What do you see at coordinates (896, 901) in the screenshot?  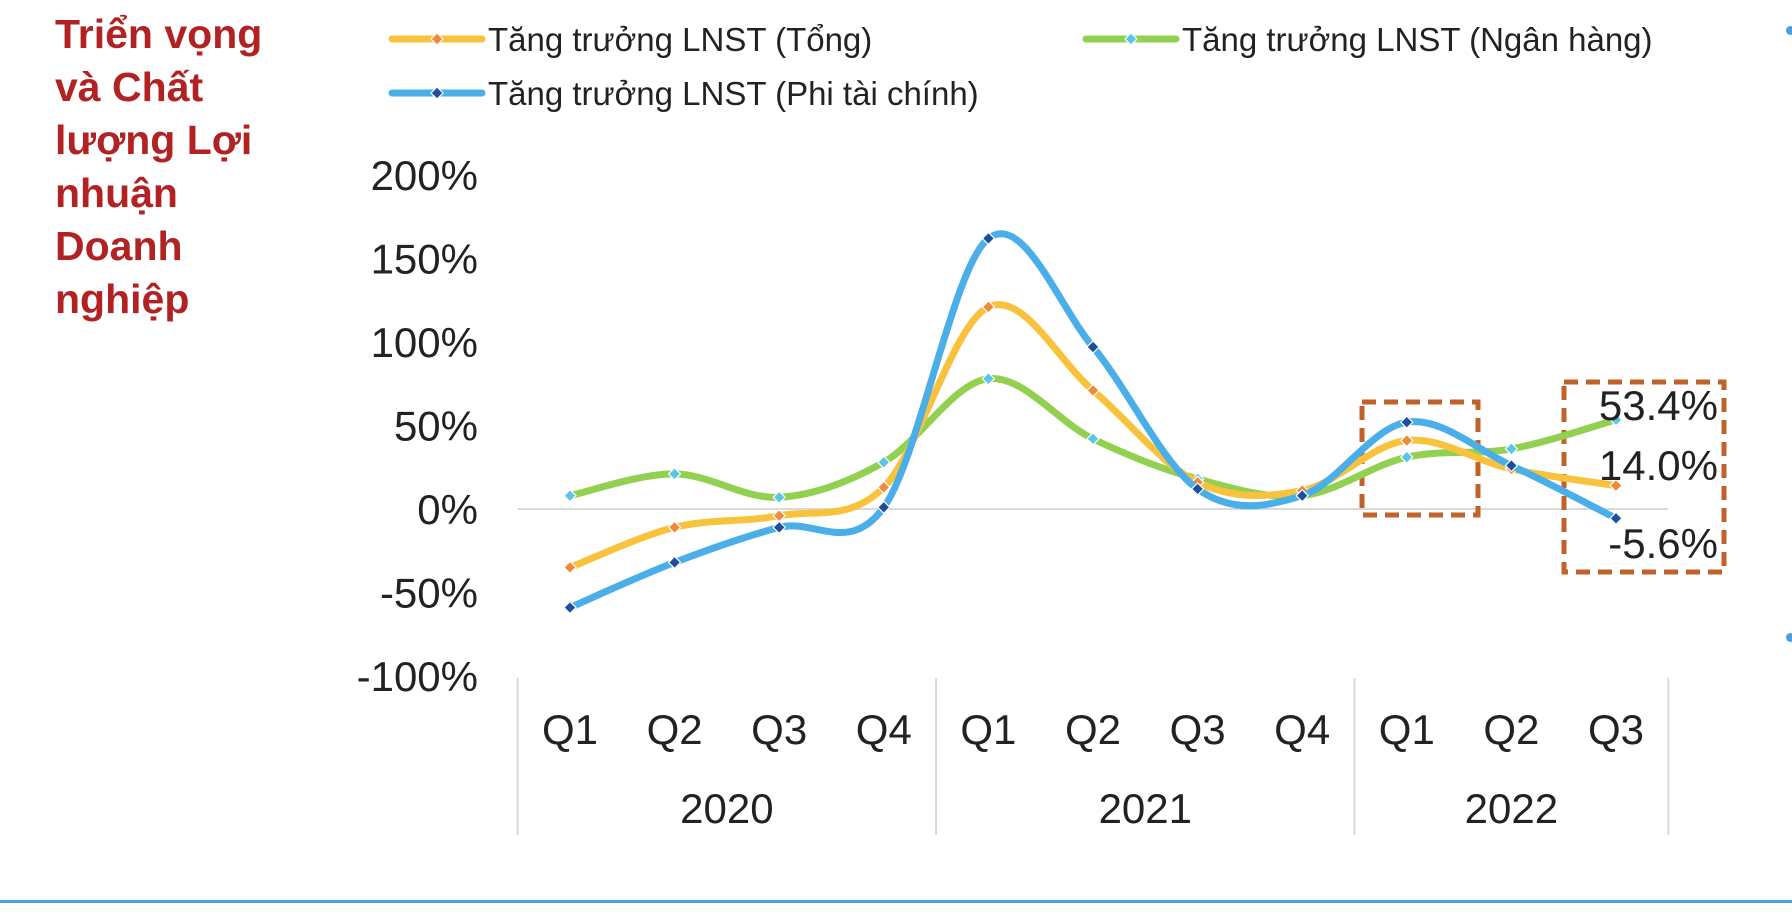 I see `bottom-rule` at bounding box center [896, 901].